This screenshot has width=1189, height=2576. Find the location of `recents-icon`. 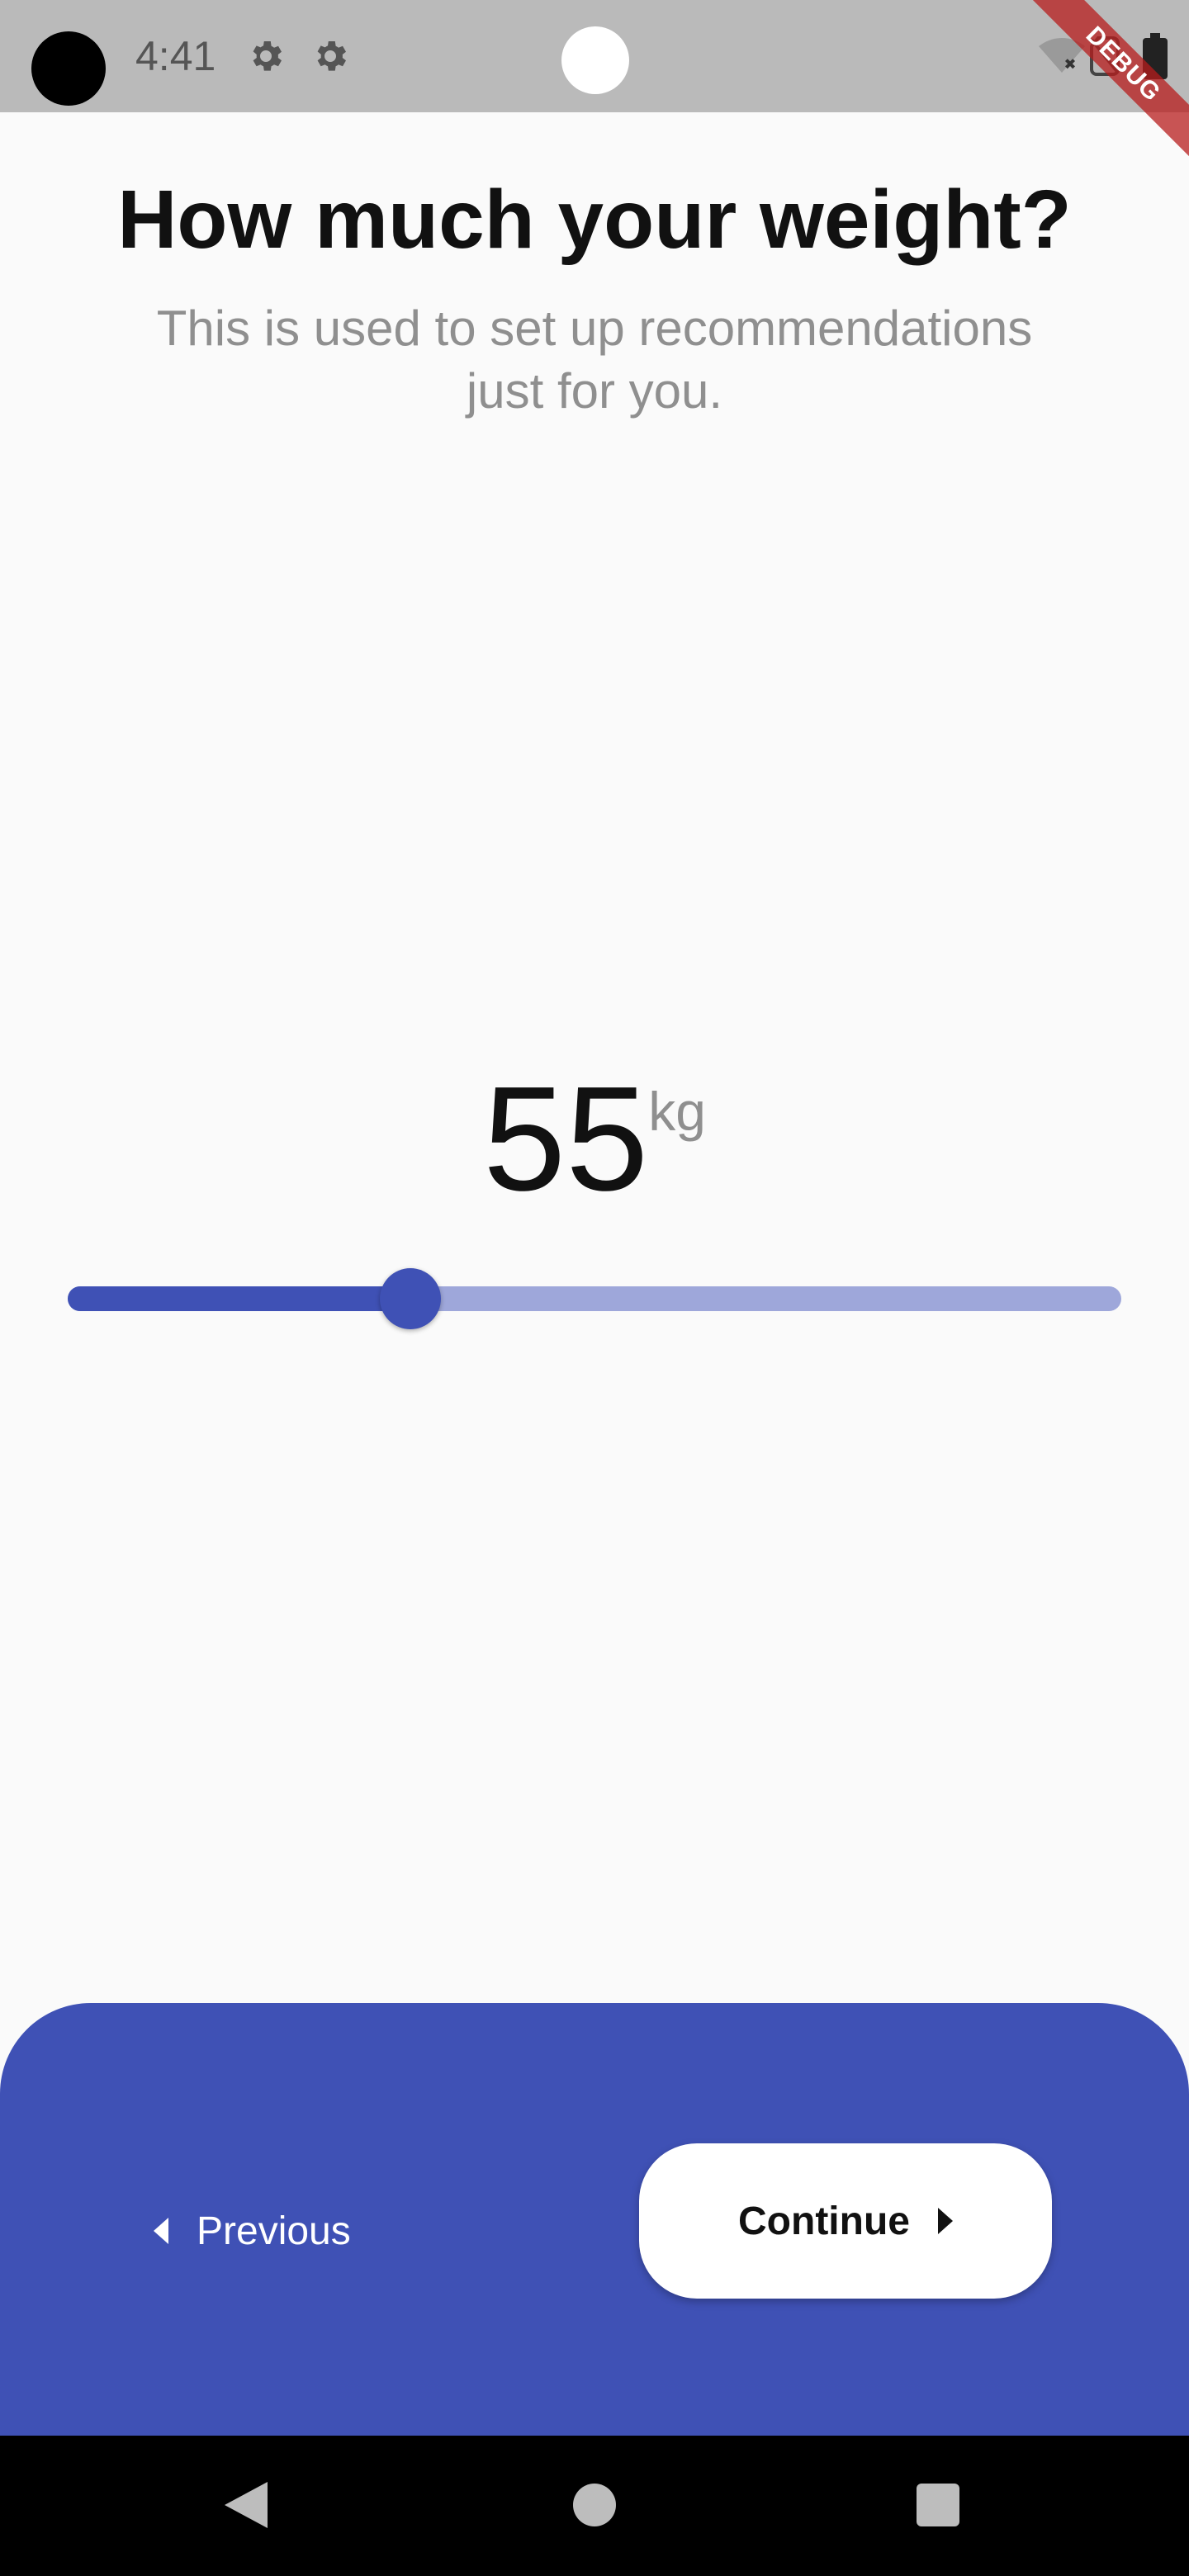

recents-icon is located at coordinates (938, 2505).